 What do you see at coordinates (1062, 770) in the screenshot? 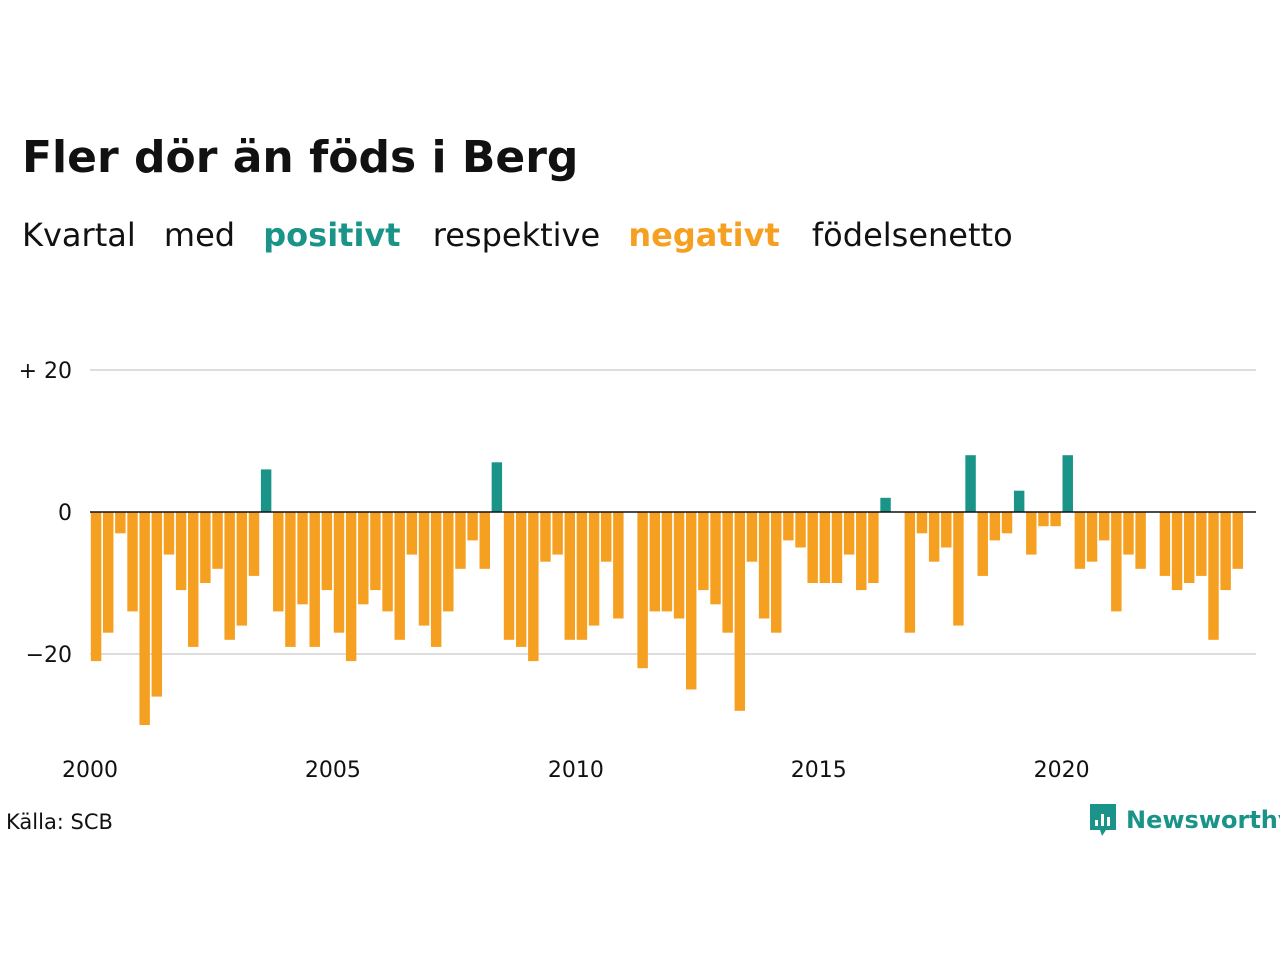
I see `x-tick-label: 2020` at bounding box center [1062, 770].